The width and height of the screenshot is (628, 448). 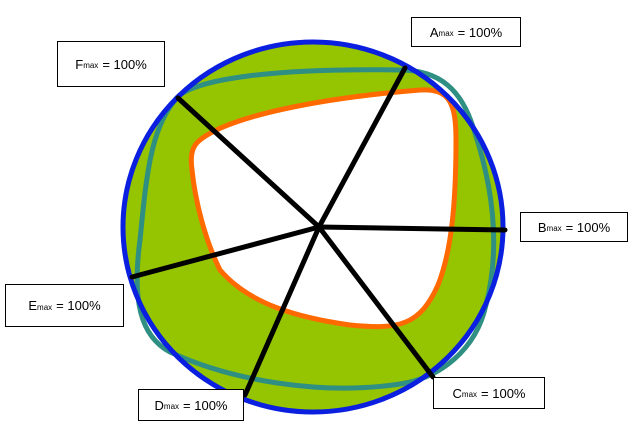 I want to click on label-c-value: = 100%, so click(x=503, y=393).